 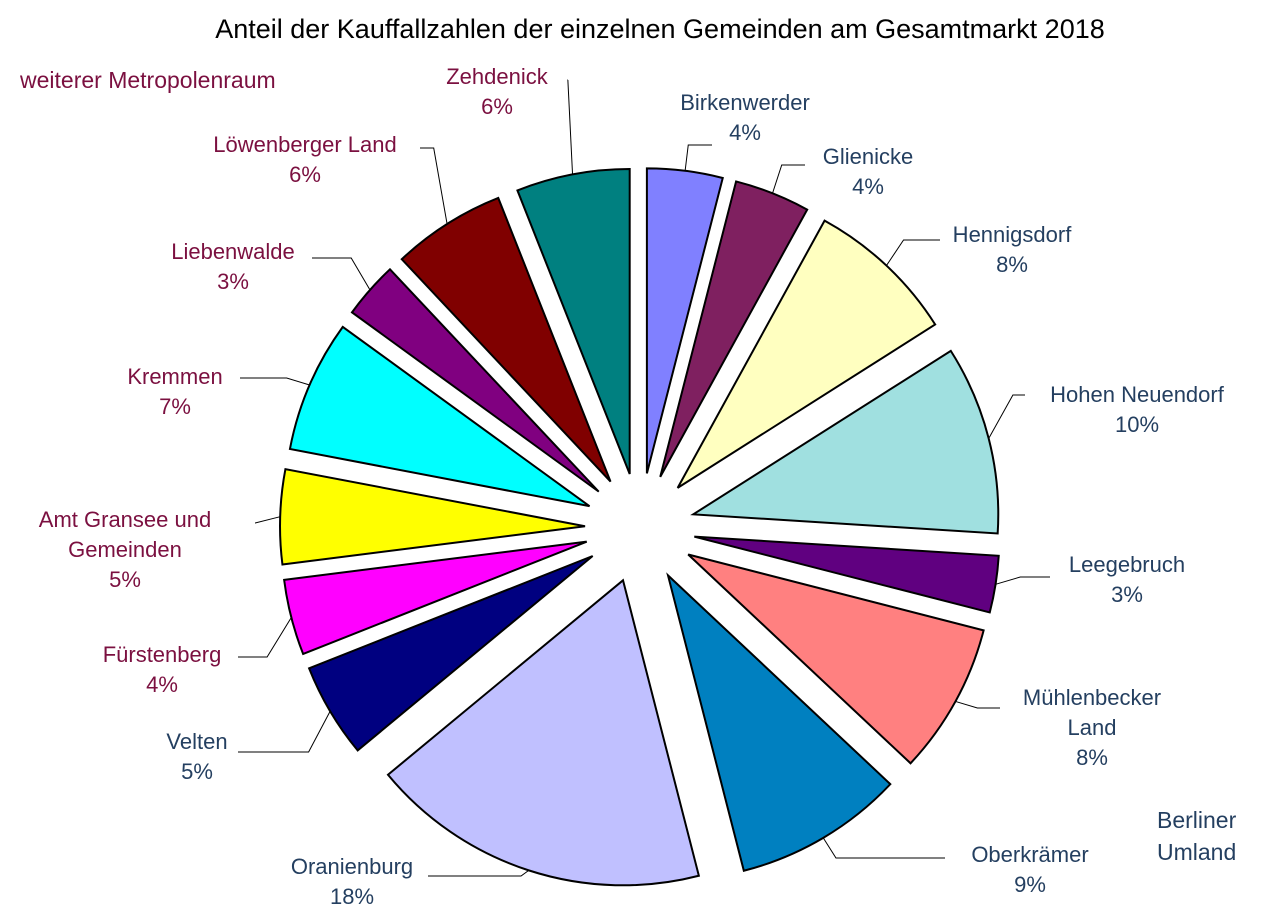 I want to click on data-label: Oberkrämer 9%, so click(x=1029, y=870).